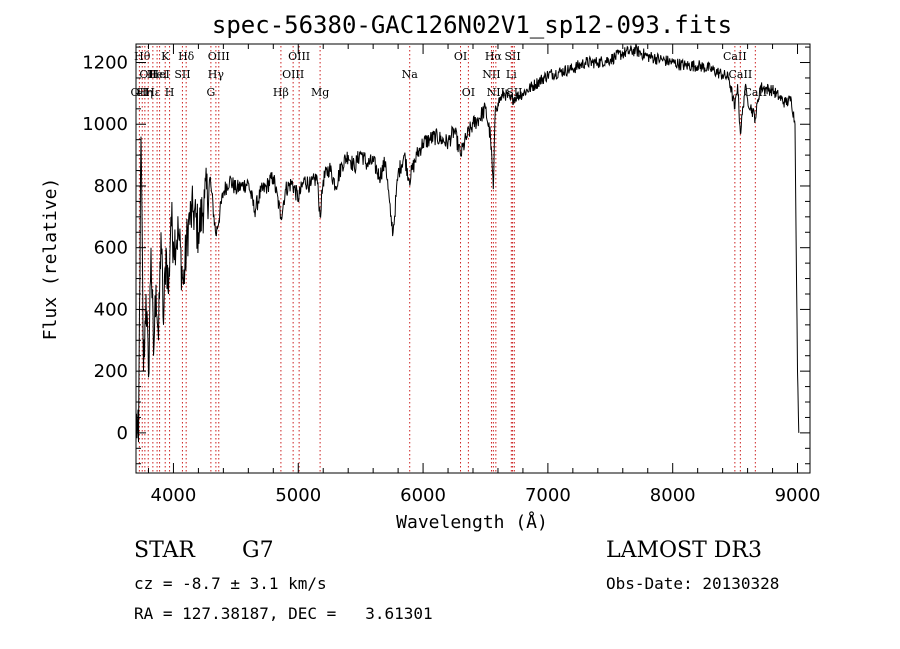 This screenshot has height=649, width=900. I want to click on line-label-22: Hα, so click(494, 56).